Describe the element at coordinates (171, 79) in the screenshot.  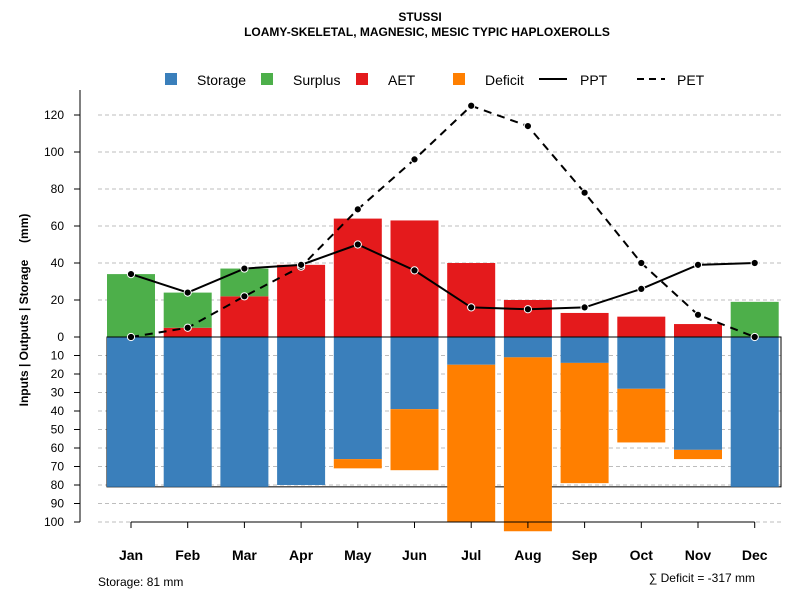
I see `legend-storage-swatch` at that location.